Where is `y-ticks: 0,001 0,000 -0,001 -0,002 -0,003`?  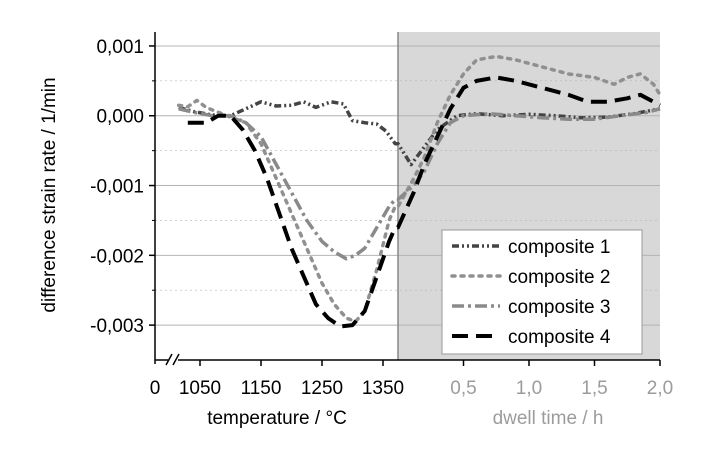 y-ticks: 0,001 0,000 -0,001 -0,002 -0,003 is located at coordinates (122, 187).